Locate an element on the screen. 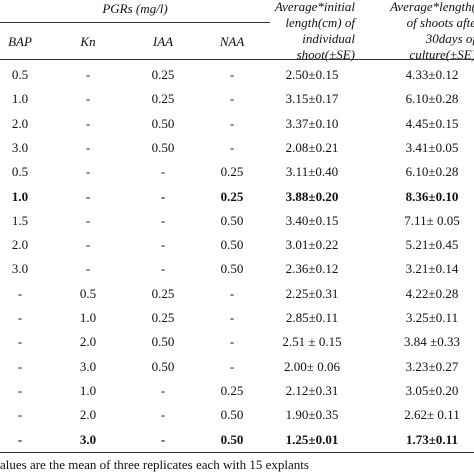 Image resolution: width=474 pixels, height=474 pixels. cell: 8.36±0.10 is located at coordinates (432, 196).